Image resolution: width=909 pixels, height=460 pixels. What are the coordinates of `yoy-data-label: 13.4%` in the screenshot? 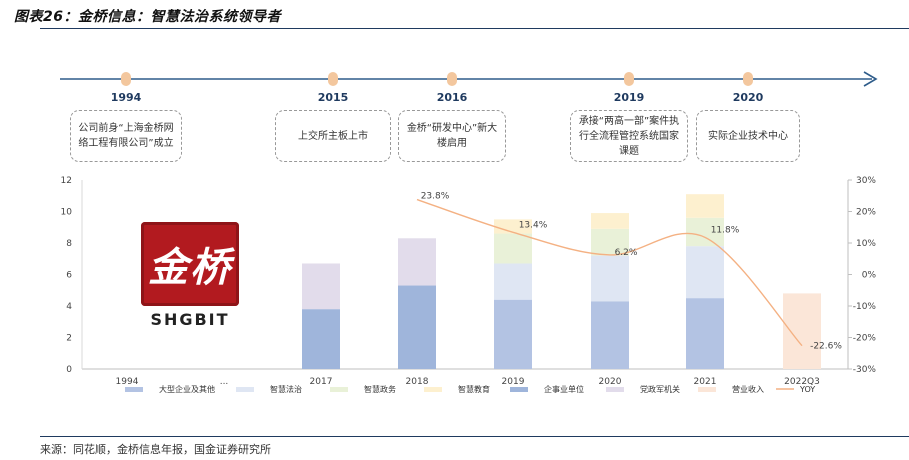 It's located at (533, 225).